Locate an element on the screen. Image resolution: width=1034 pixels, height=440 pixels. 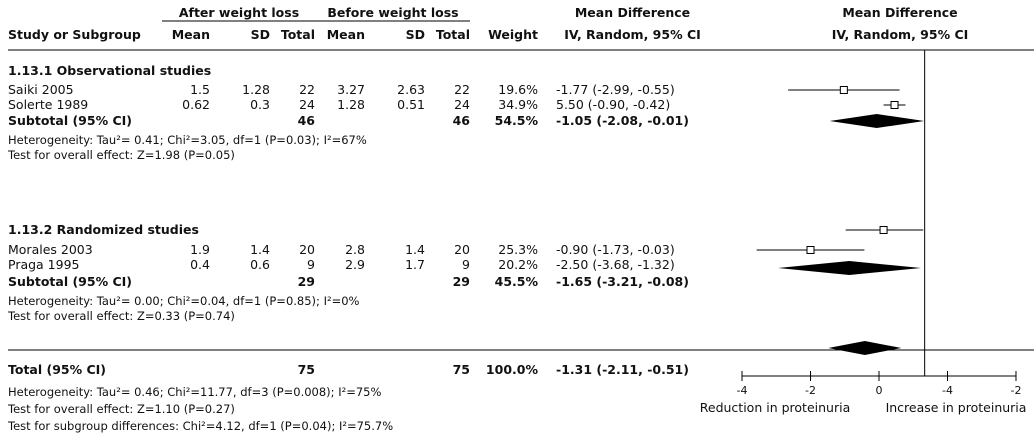
weight: 20.2% is located at coordinates (518, 264).